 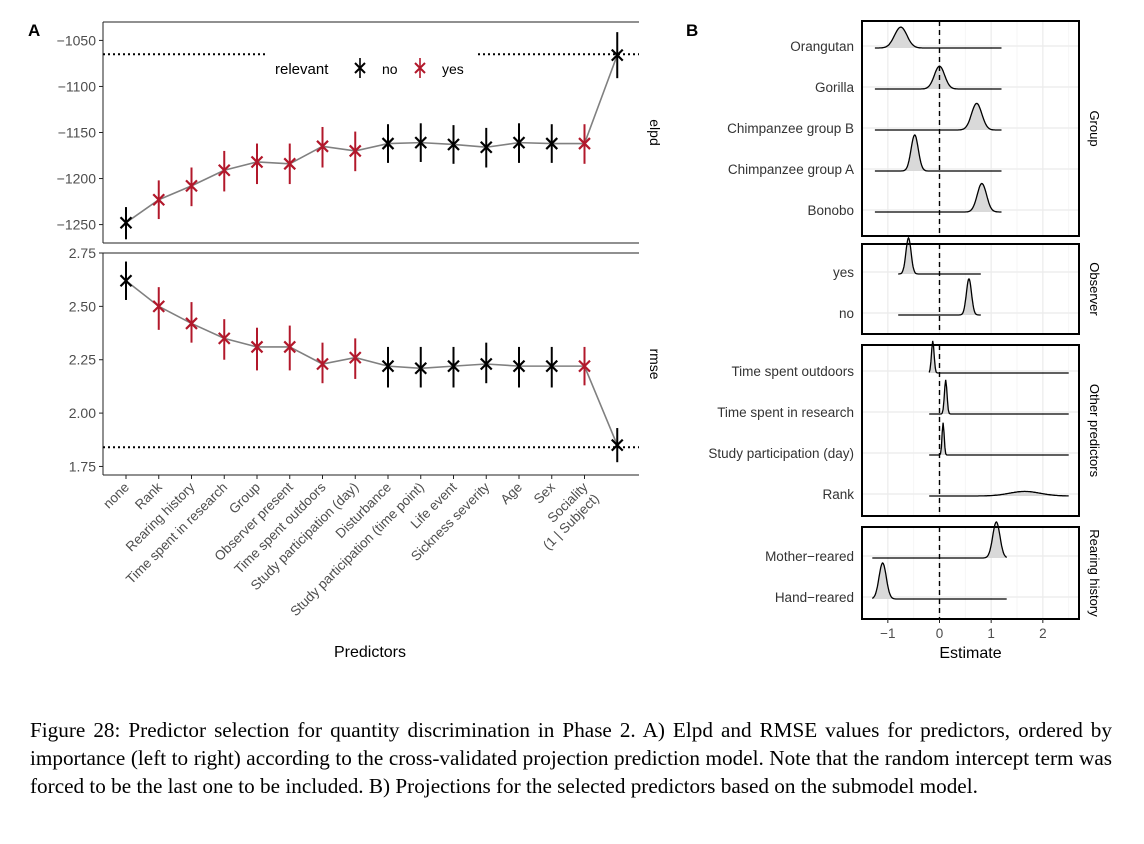 I want to click on facet-strip-label: Other predictors, so click(x=1094, y=431).